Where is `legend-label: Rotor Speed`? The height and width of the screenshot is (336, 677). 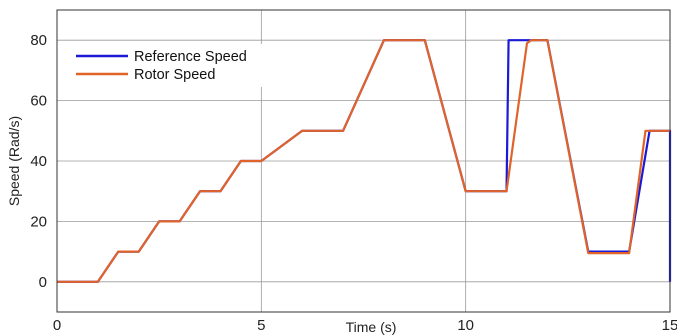 legend-label: Rotor Speed is located at coordinates (174, 75).